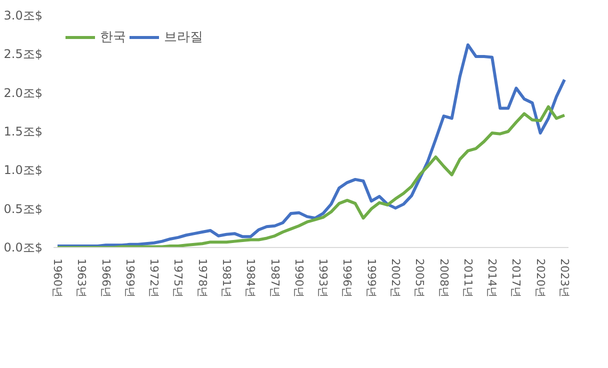  I want to click on x-tick-label: 1975년, so click(178, 278).